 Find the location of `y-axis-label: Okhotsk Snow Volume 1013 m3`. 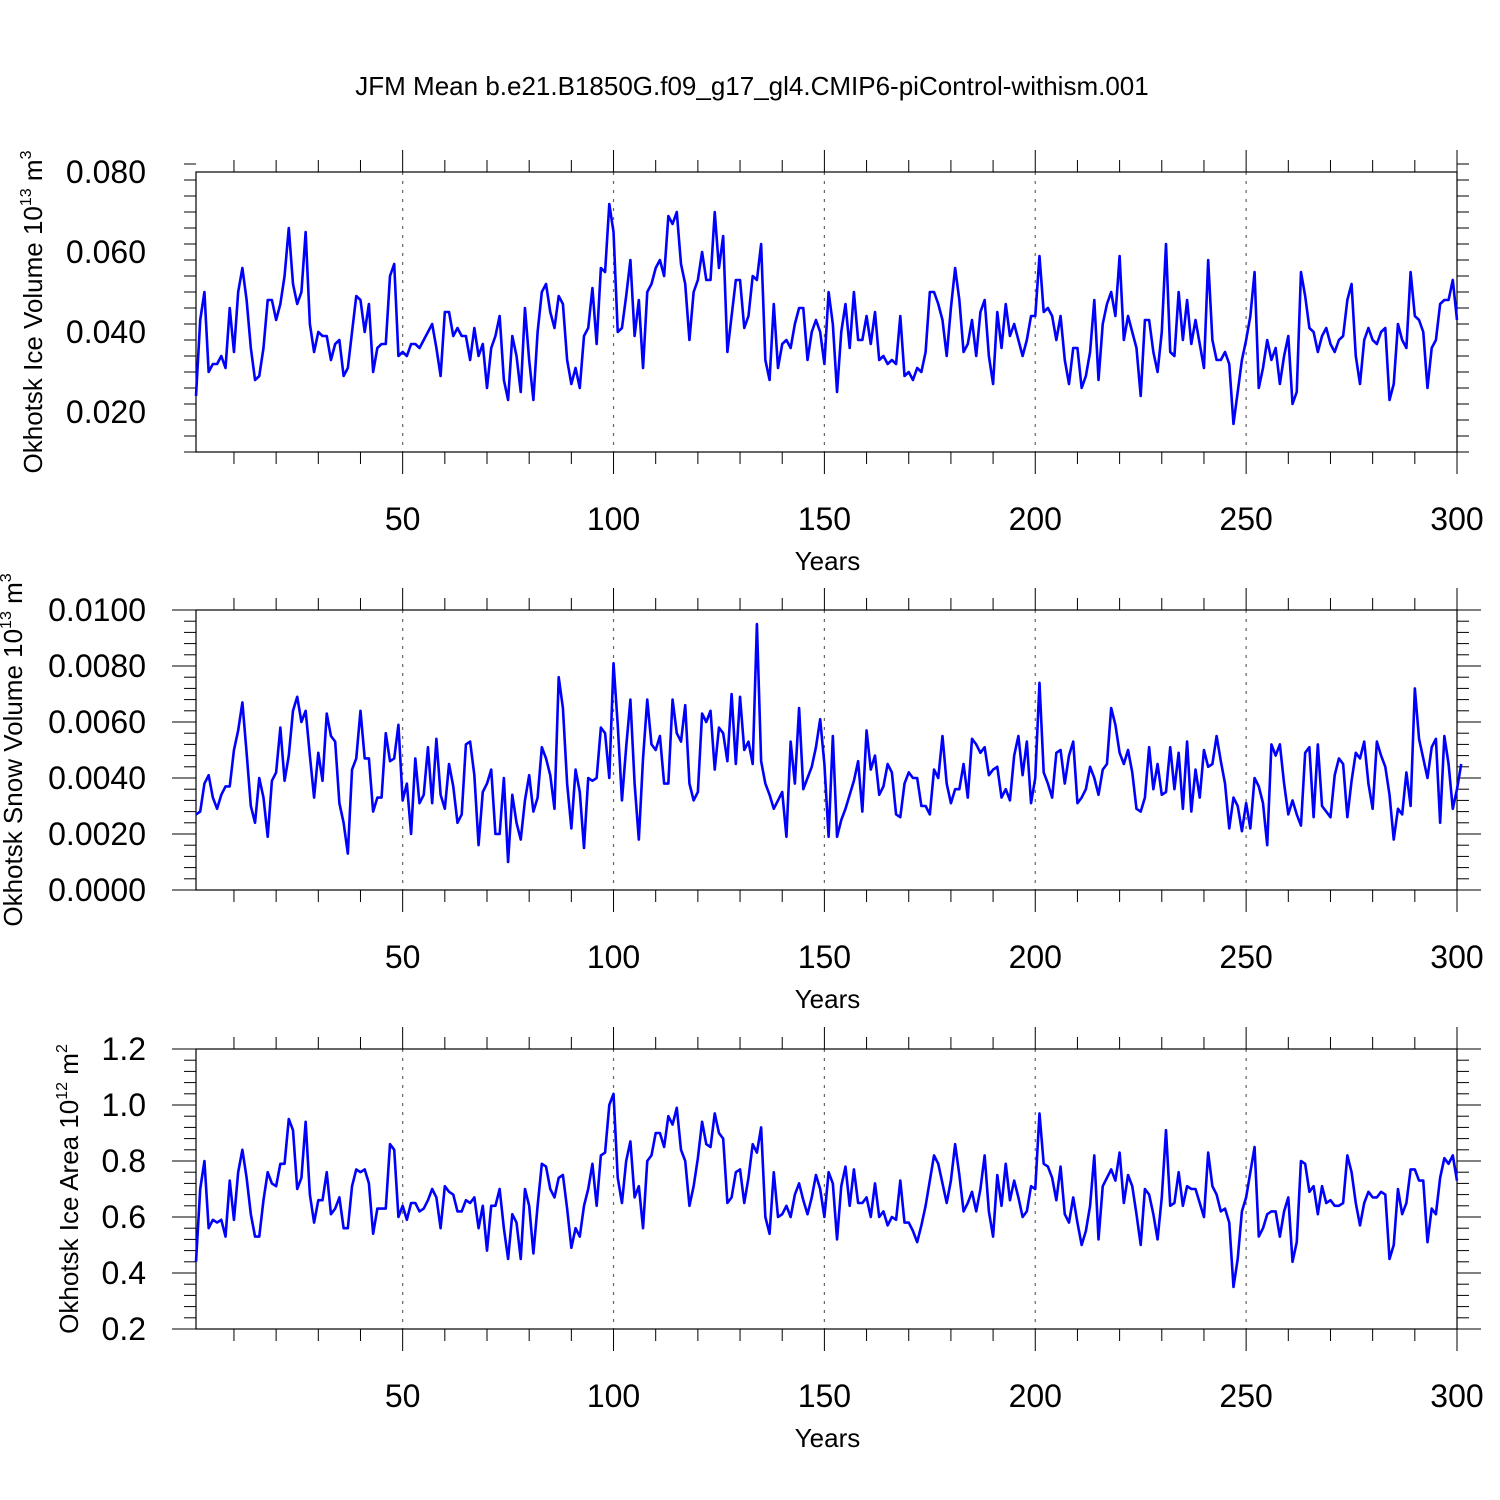

y-axis-label: Okhotsk Snow Volume 1013 m3 is located at coordinates (14, 749).